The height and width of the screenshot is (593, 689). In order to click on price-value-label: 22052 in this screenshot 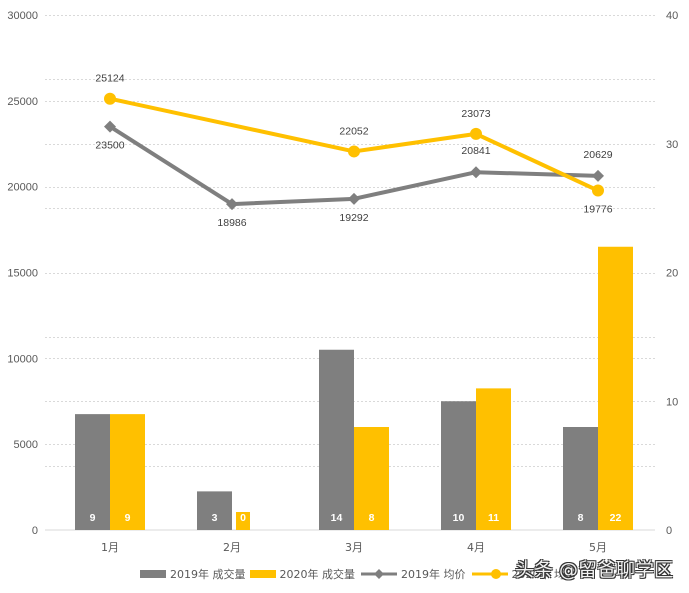, I will do `click(353, 131)`.